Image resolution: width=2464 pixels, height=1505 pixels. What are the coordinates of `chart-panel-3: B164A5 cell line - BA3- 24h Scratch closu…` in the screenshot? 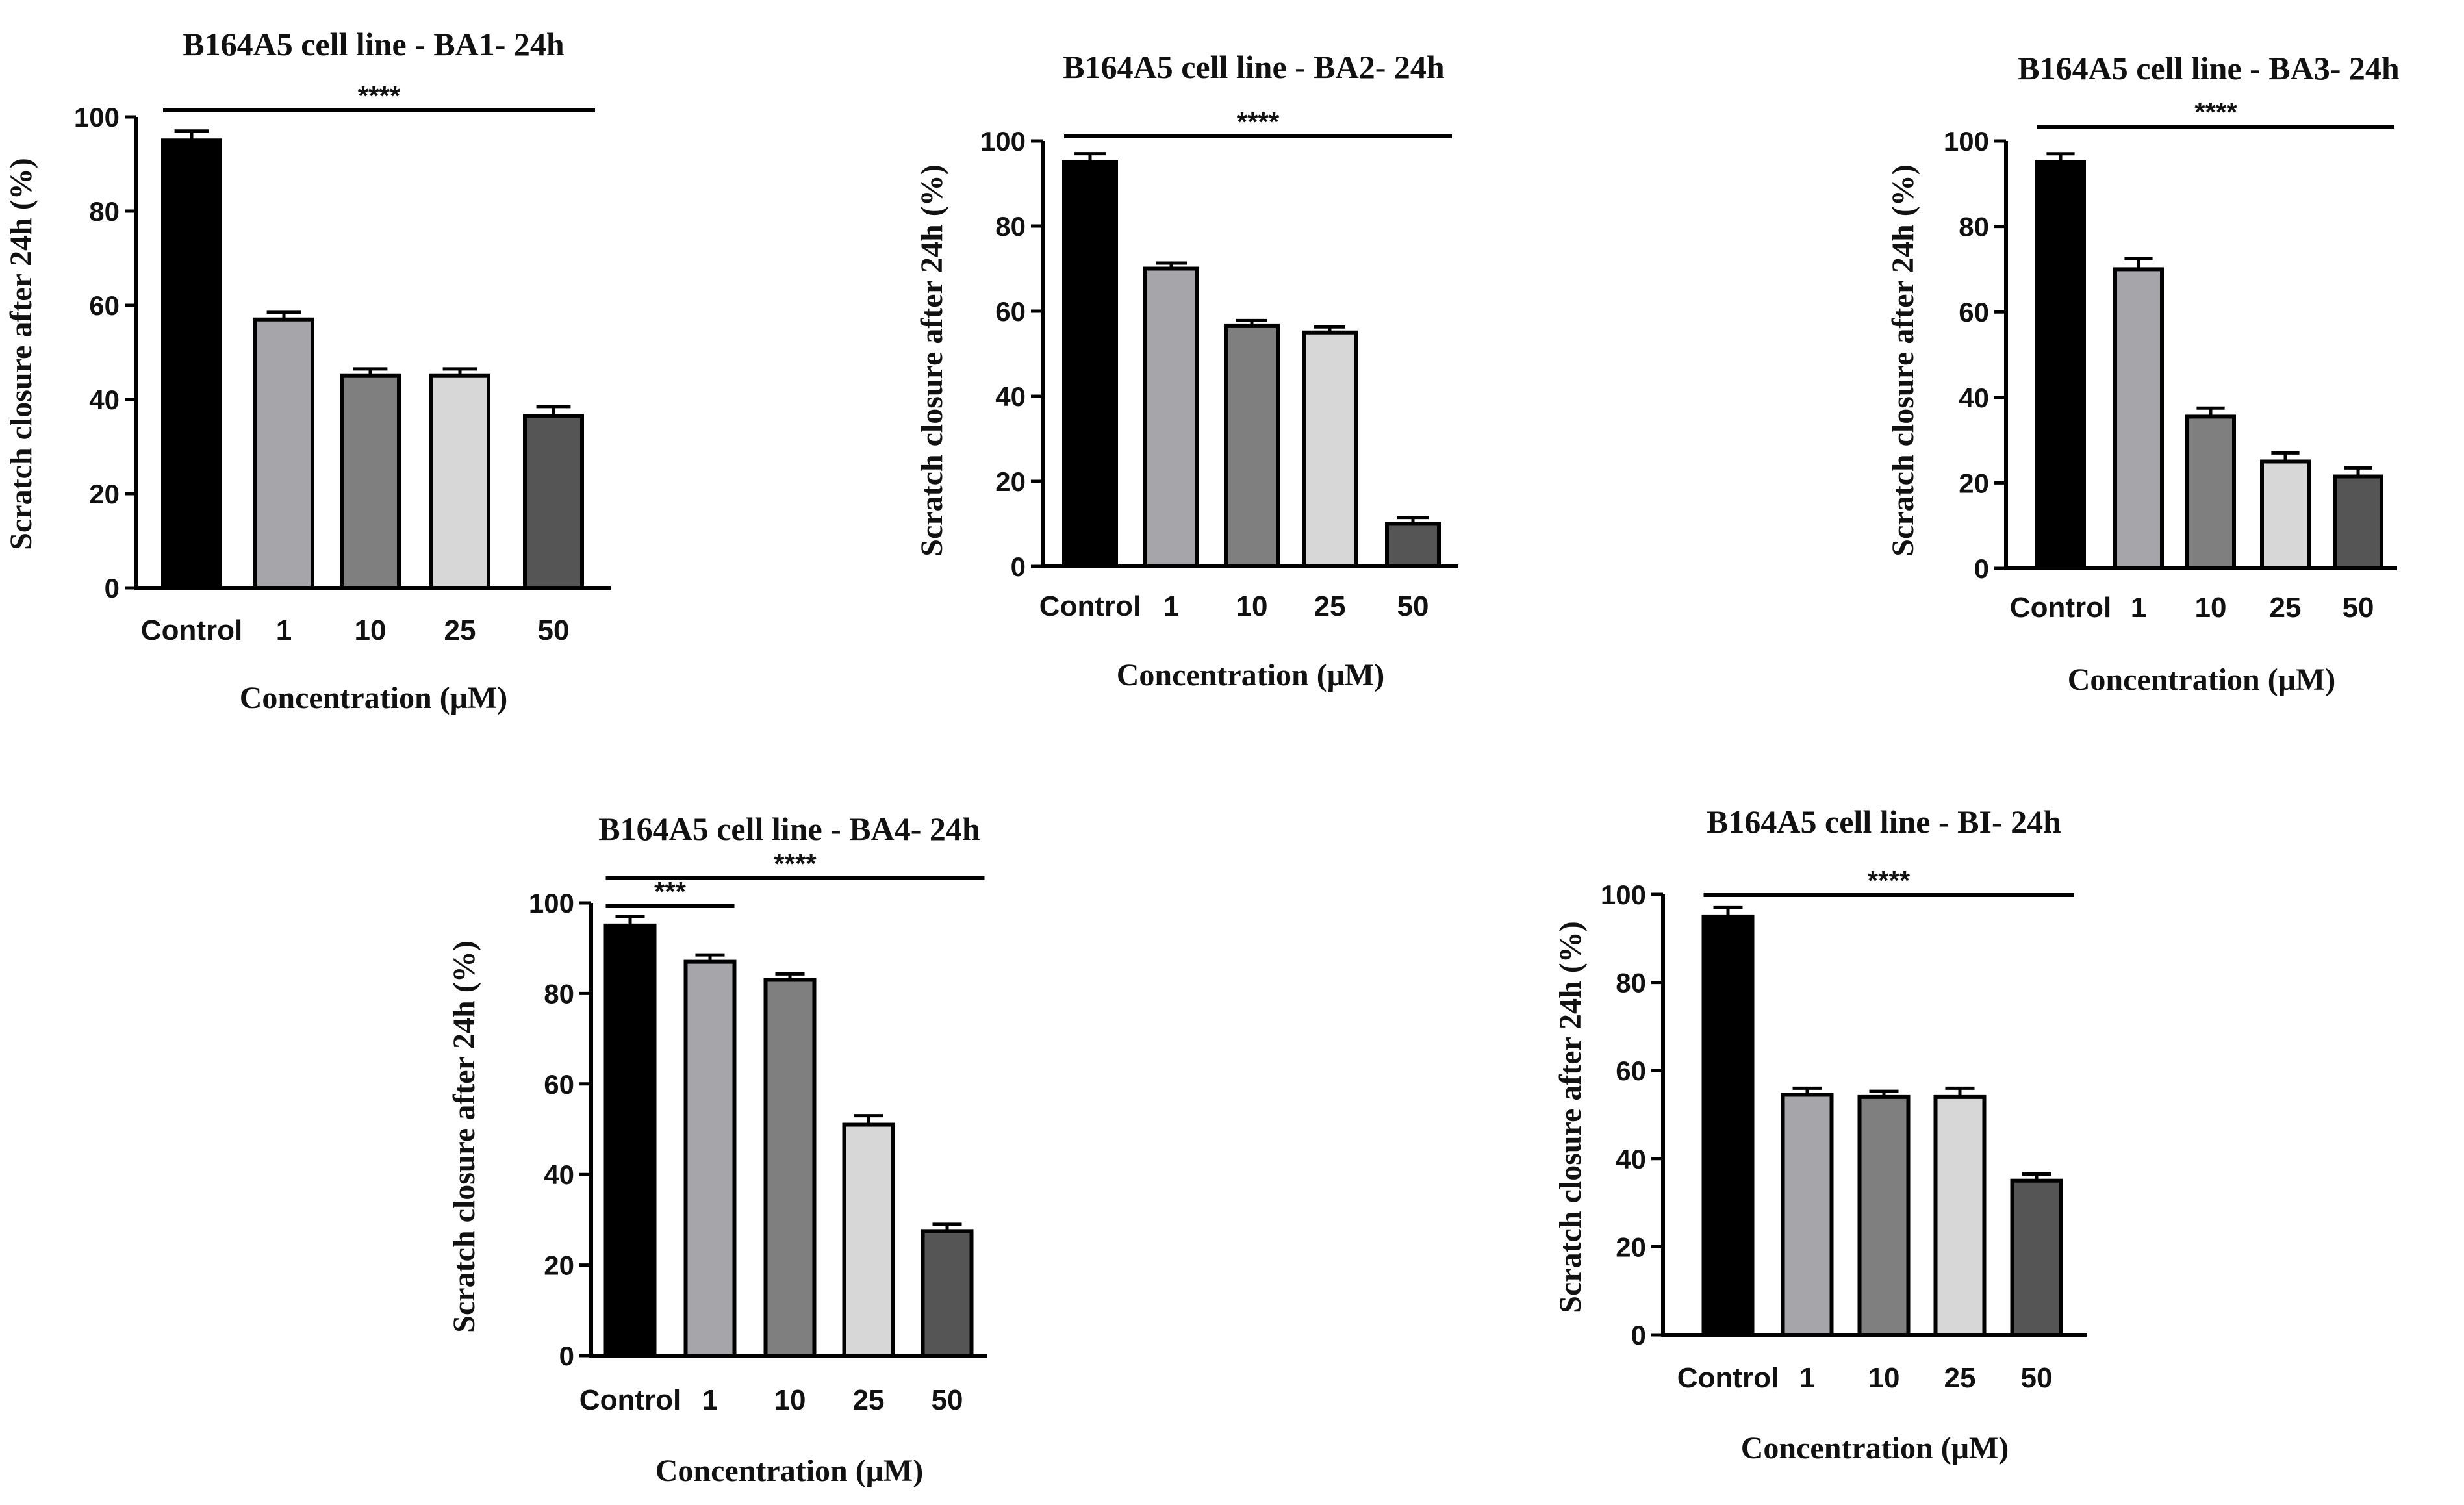 It's located at (2143, 373).